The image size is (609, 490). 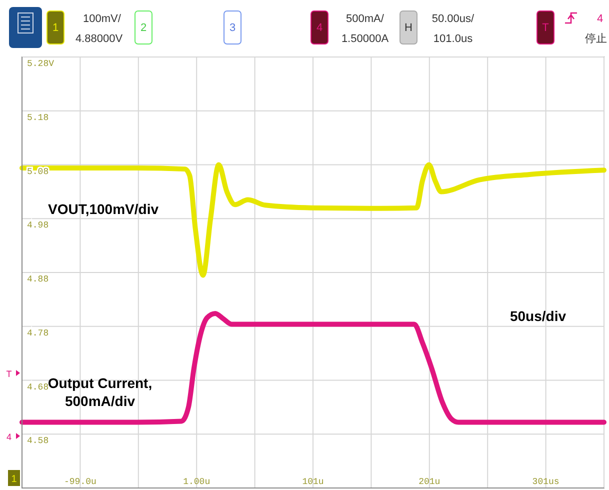 I want to click on y-tick-label: 4.68, so click(x=38, y=387).